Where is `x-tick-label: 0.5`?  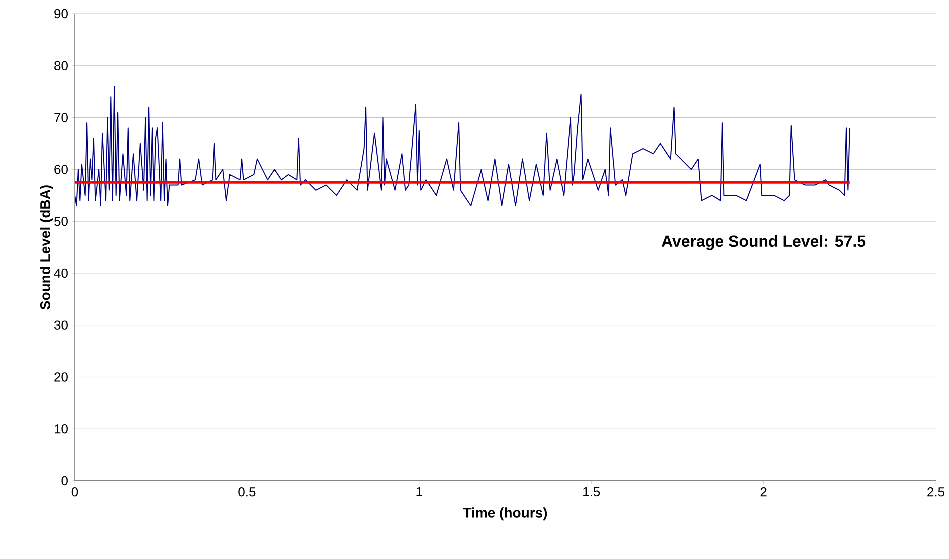 x-tick-label: 0.5 is located at coordinates (247, 492).